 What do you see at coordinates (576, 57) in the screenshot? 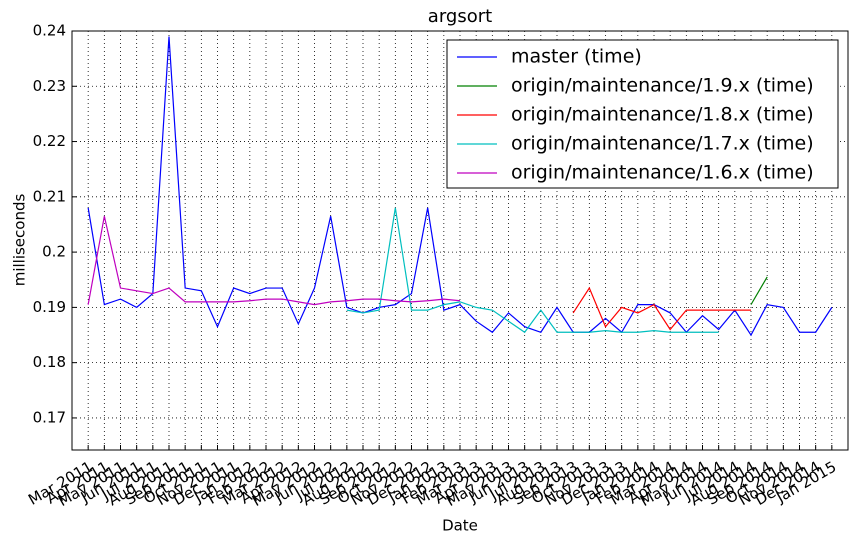
I see `legend-label: master (time)` at bounding box center [576, 57].